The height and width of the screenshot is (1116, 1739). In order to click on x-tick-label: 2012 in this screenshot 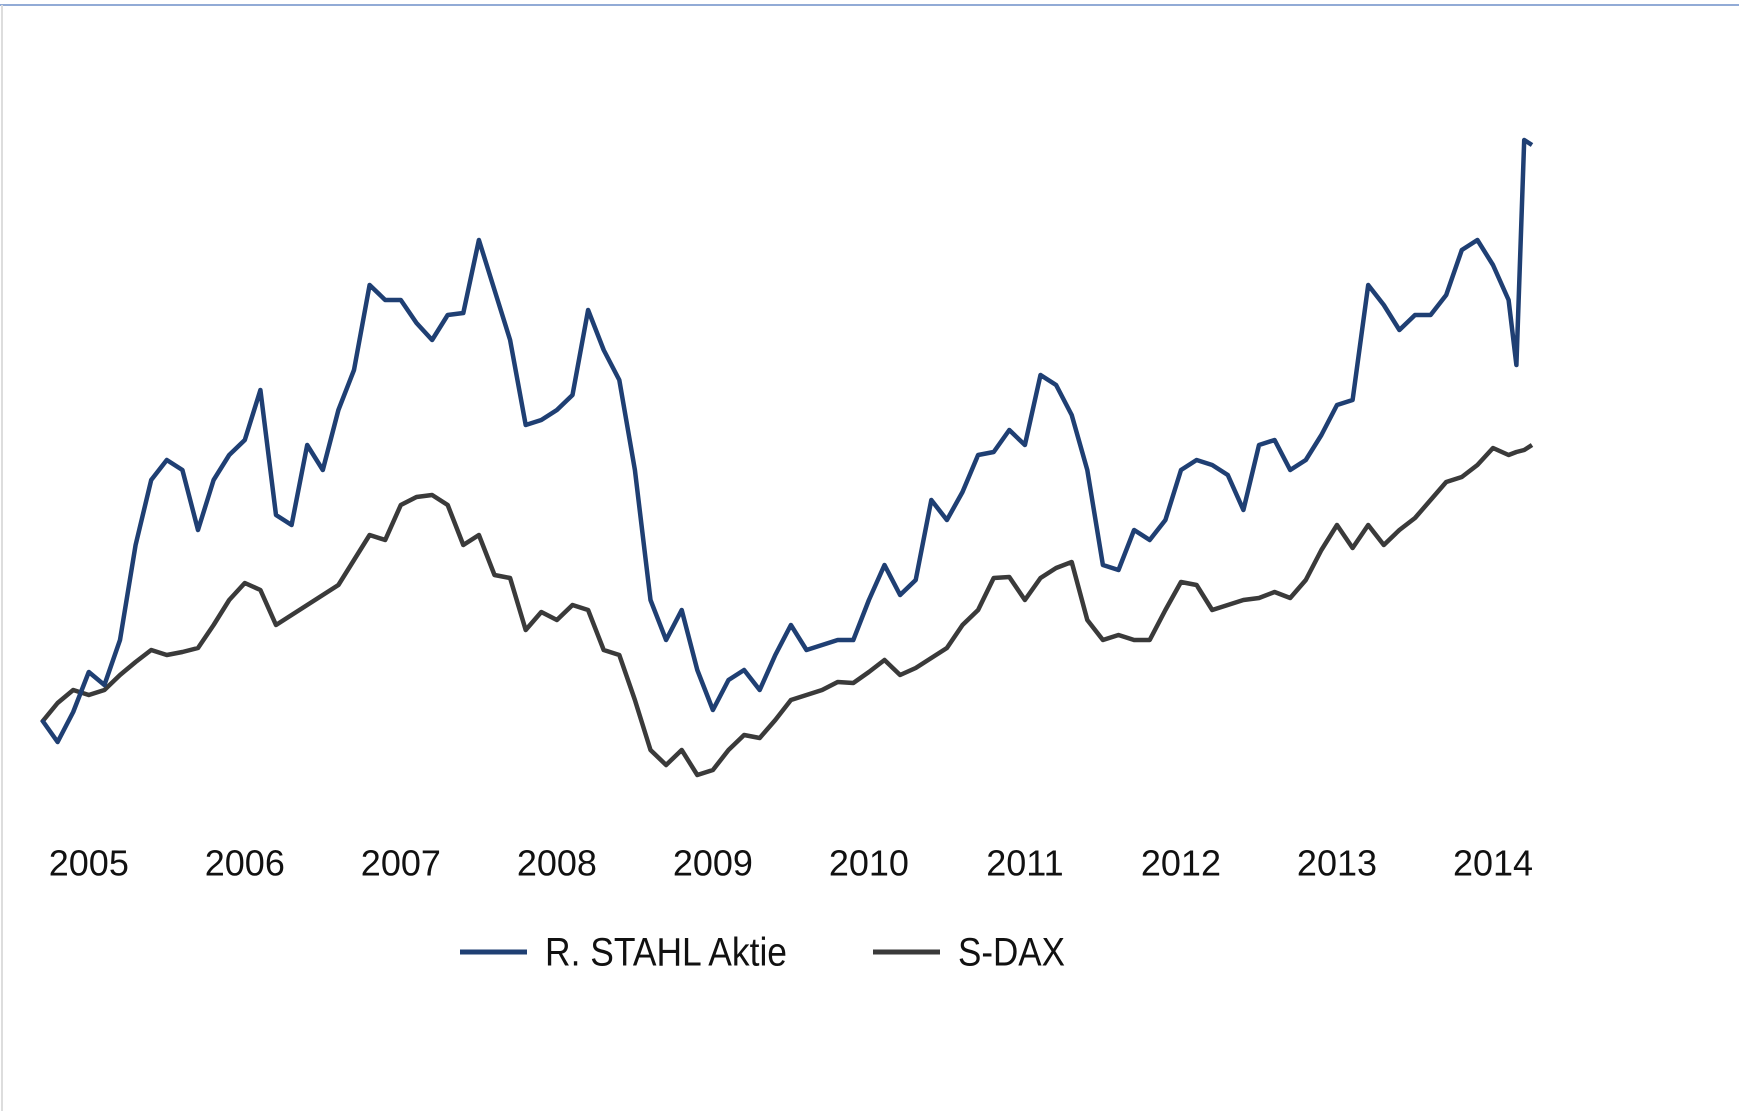, I will do `click(1181, 863)`.